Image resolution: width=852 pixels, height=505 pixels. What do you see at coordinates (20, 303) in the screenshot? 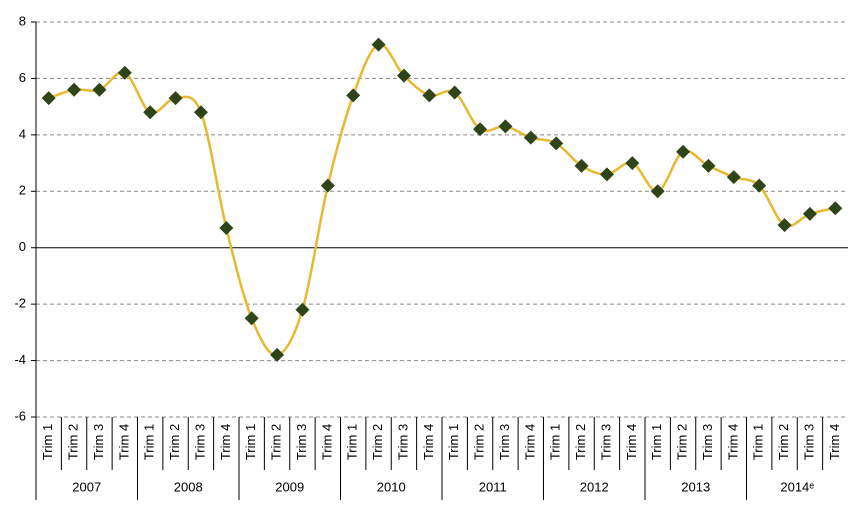
I see `y-tick-label: -2` at bounding box center [20, 303].